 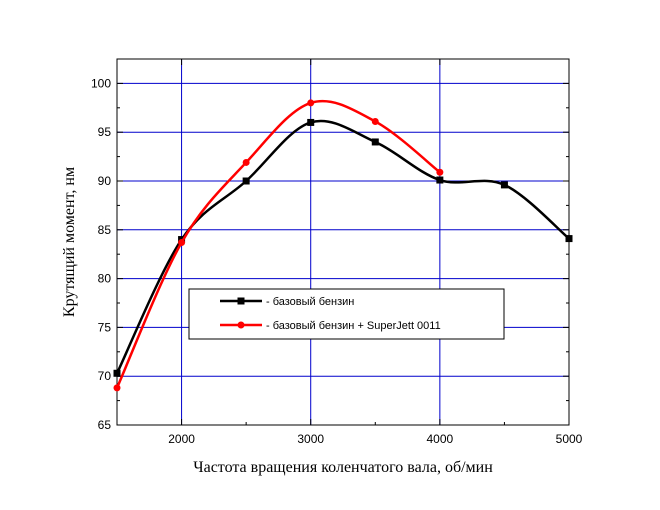 What do you see at coordinates (101, 83) in the screenshot?
I see `y-tick-label: 100` at bounding box center [101, 83].